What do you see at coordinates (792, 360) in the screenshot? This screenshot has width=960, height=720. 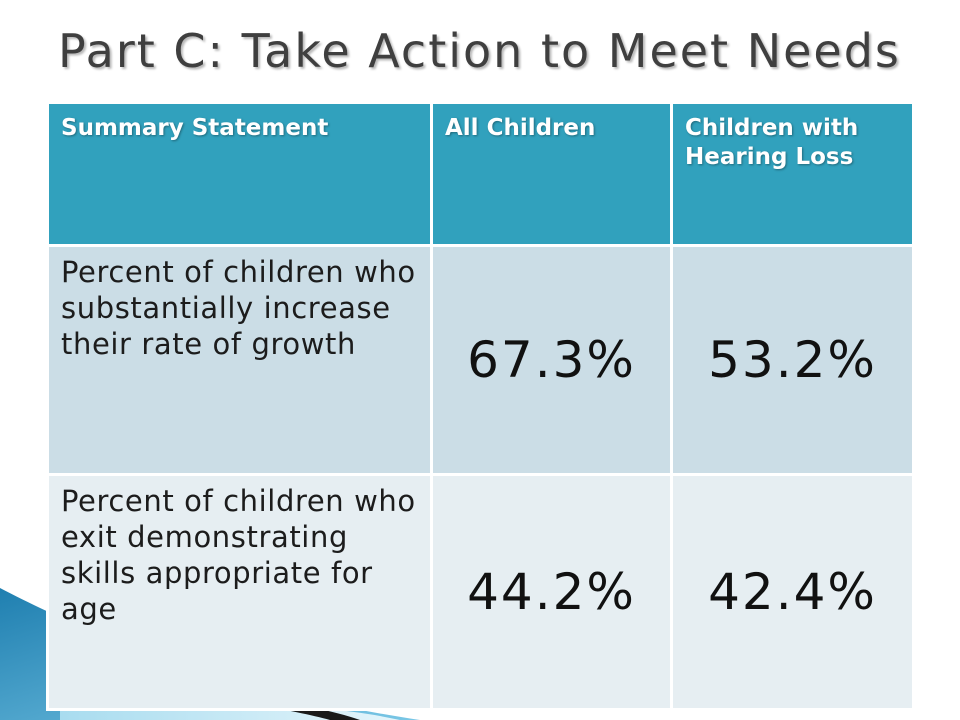 I see `hearing-loss-value: 53.2%` at bounding box center [792, 360].